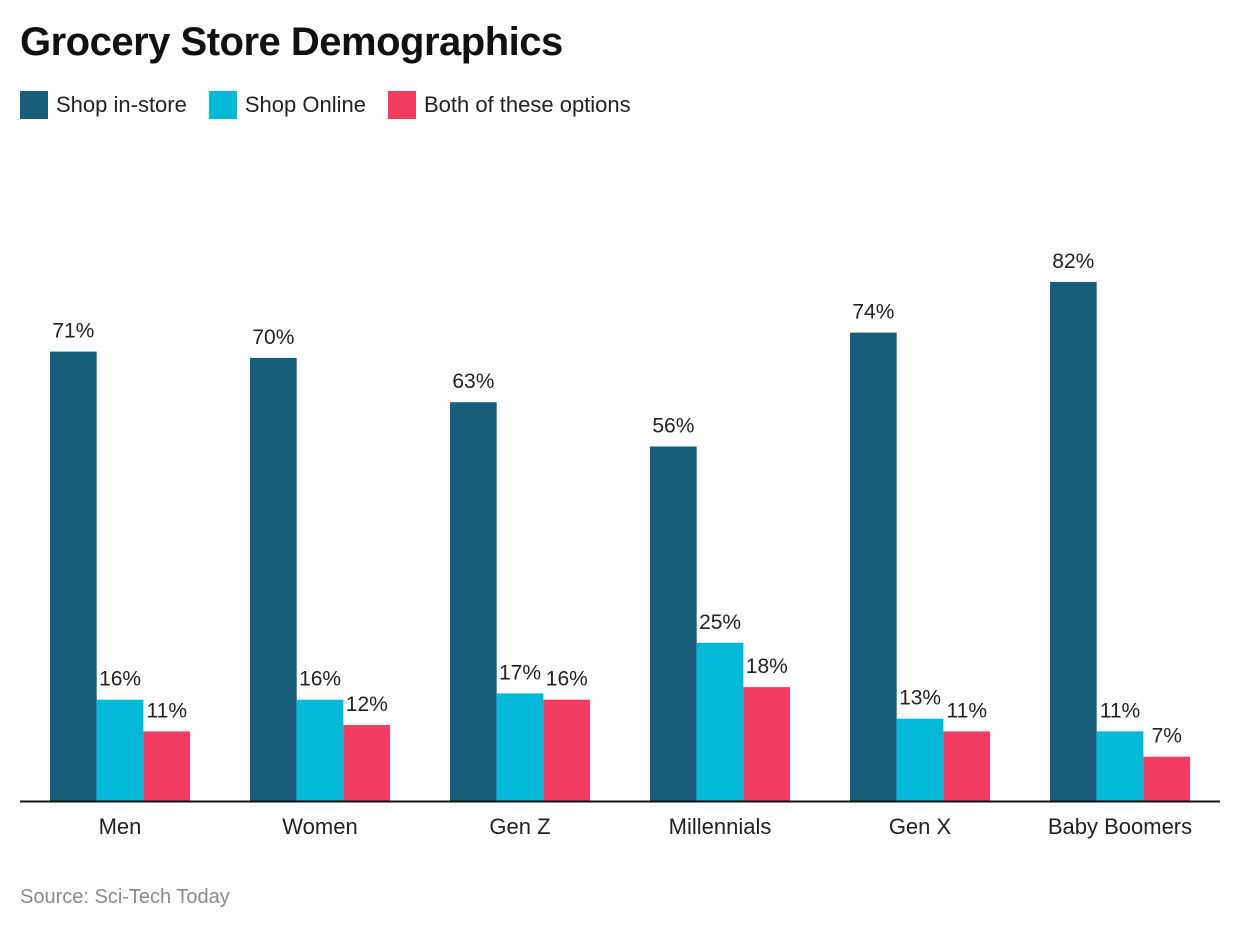 This screenshot has width=1240, height=934. Describe the element at coordinates (720, 722) in the screenshot. I see `bar-online-millennials` at that location.